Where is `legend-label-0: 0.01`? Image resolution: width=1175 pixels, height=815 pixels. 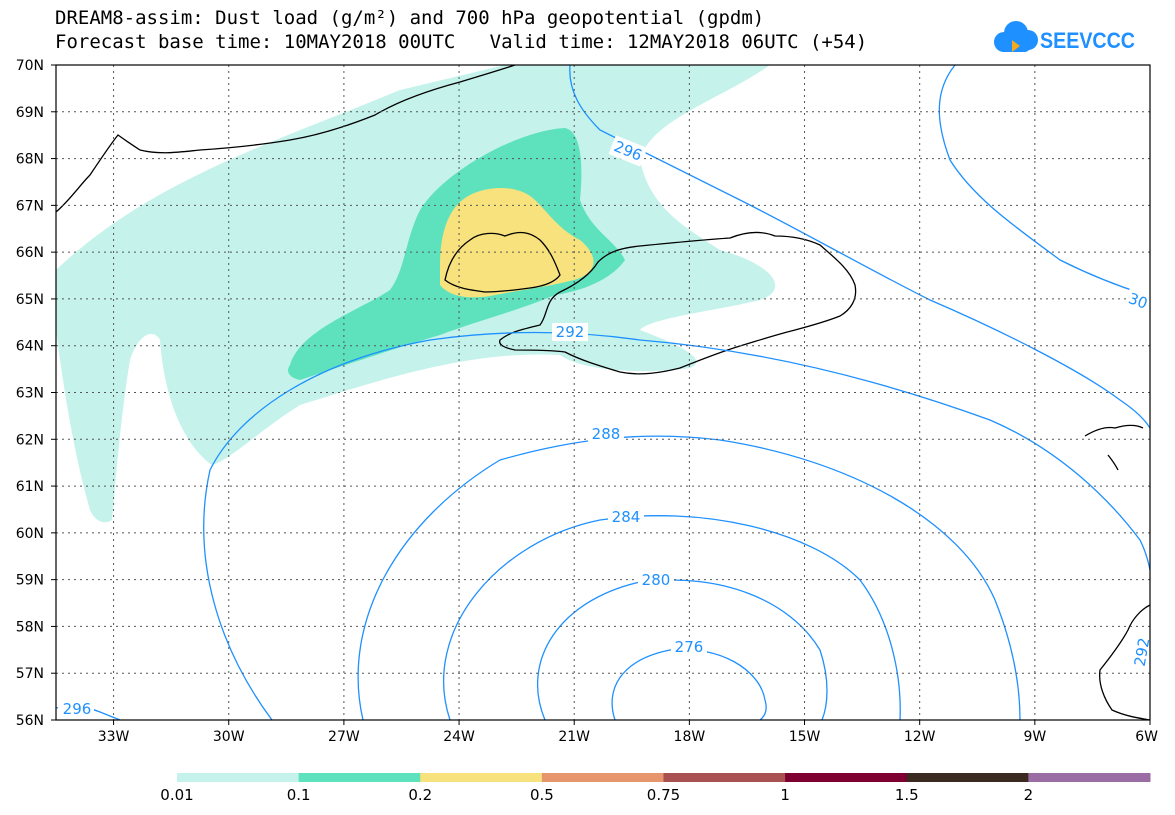
legend-label-0: 0.01 is located at coordinates (176, 795).